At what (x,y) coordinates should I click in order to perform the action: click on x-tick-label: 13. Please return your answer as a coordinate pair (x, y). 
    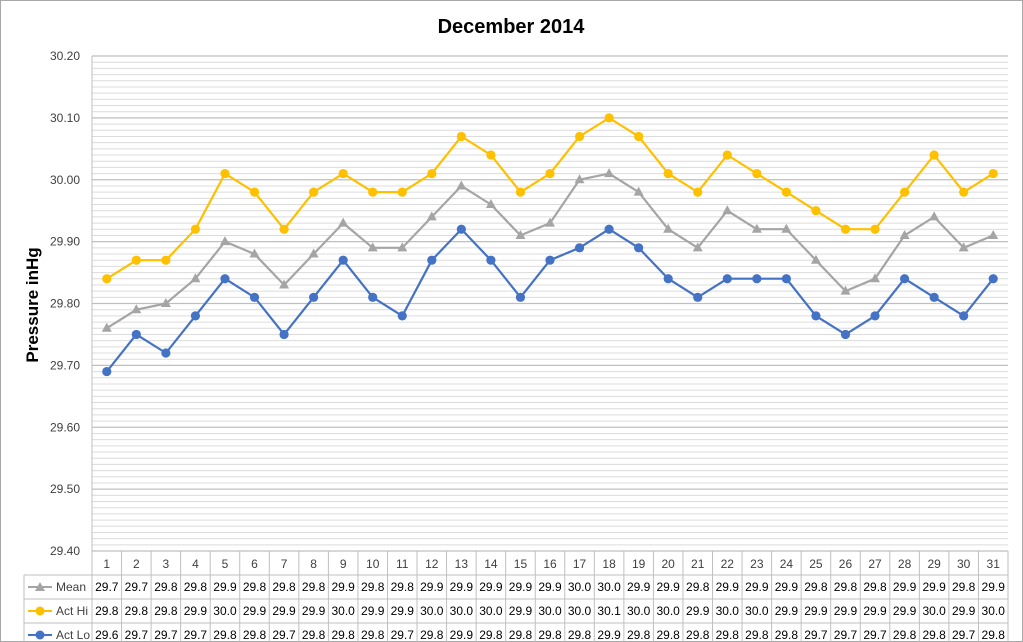
    Looking at the image, I should click on (462, 564).